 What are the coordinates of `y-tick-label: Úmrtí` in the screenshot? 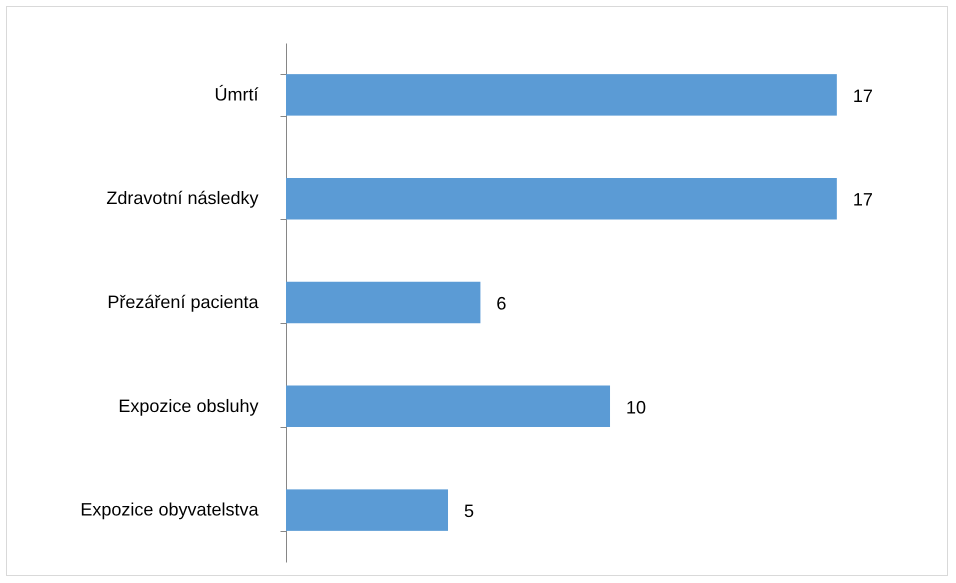 It's located at (236, 94).